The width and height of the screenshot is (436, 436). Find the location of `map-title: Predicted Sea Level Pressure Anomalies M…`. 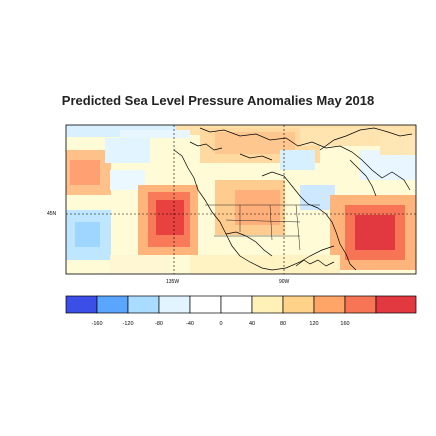

map-title: Predicted Sea Level Pressure Anomalies M… is located at coordinates (218, 100).